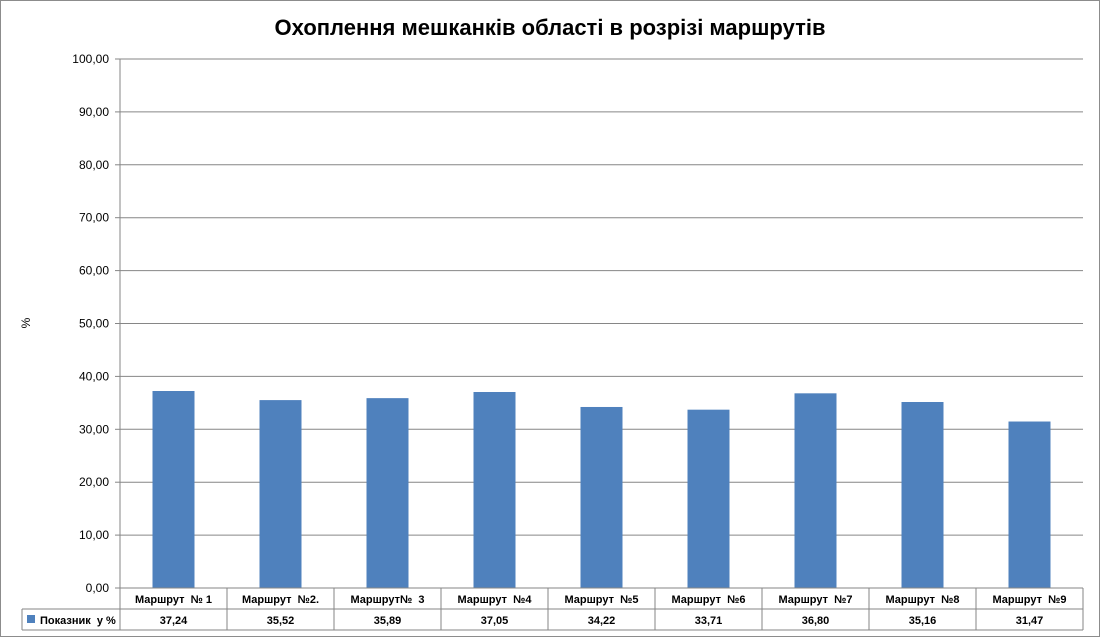 This screenshot has height=637, width=1100. What do you see at coordinates (922, 600) in the screenshot?
I see `category-label: Маршрут №8` at bounding box center [922, 600].